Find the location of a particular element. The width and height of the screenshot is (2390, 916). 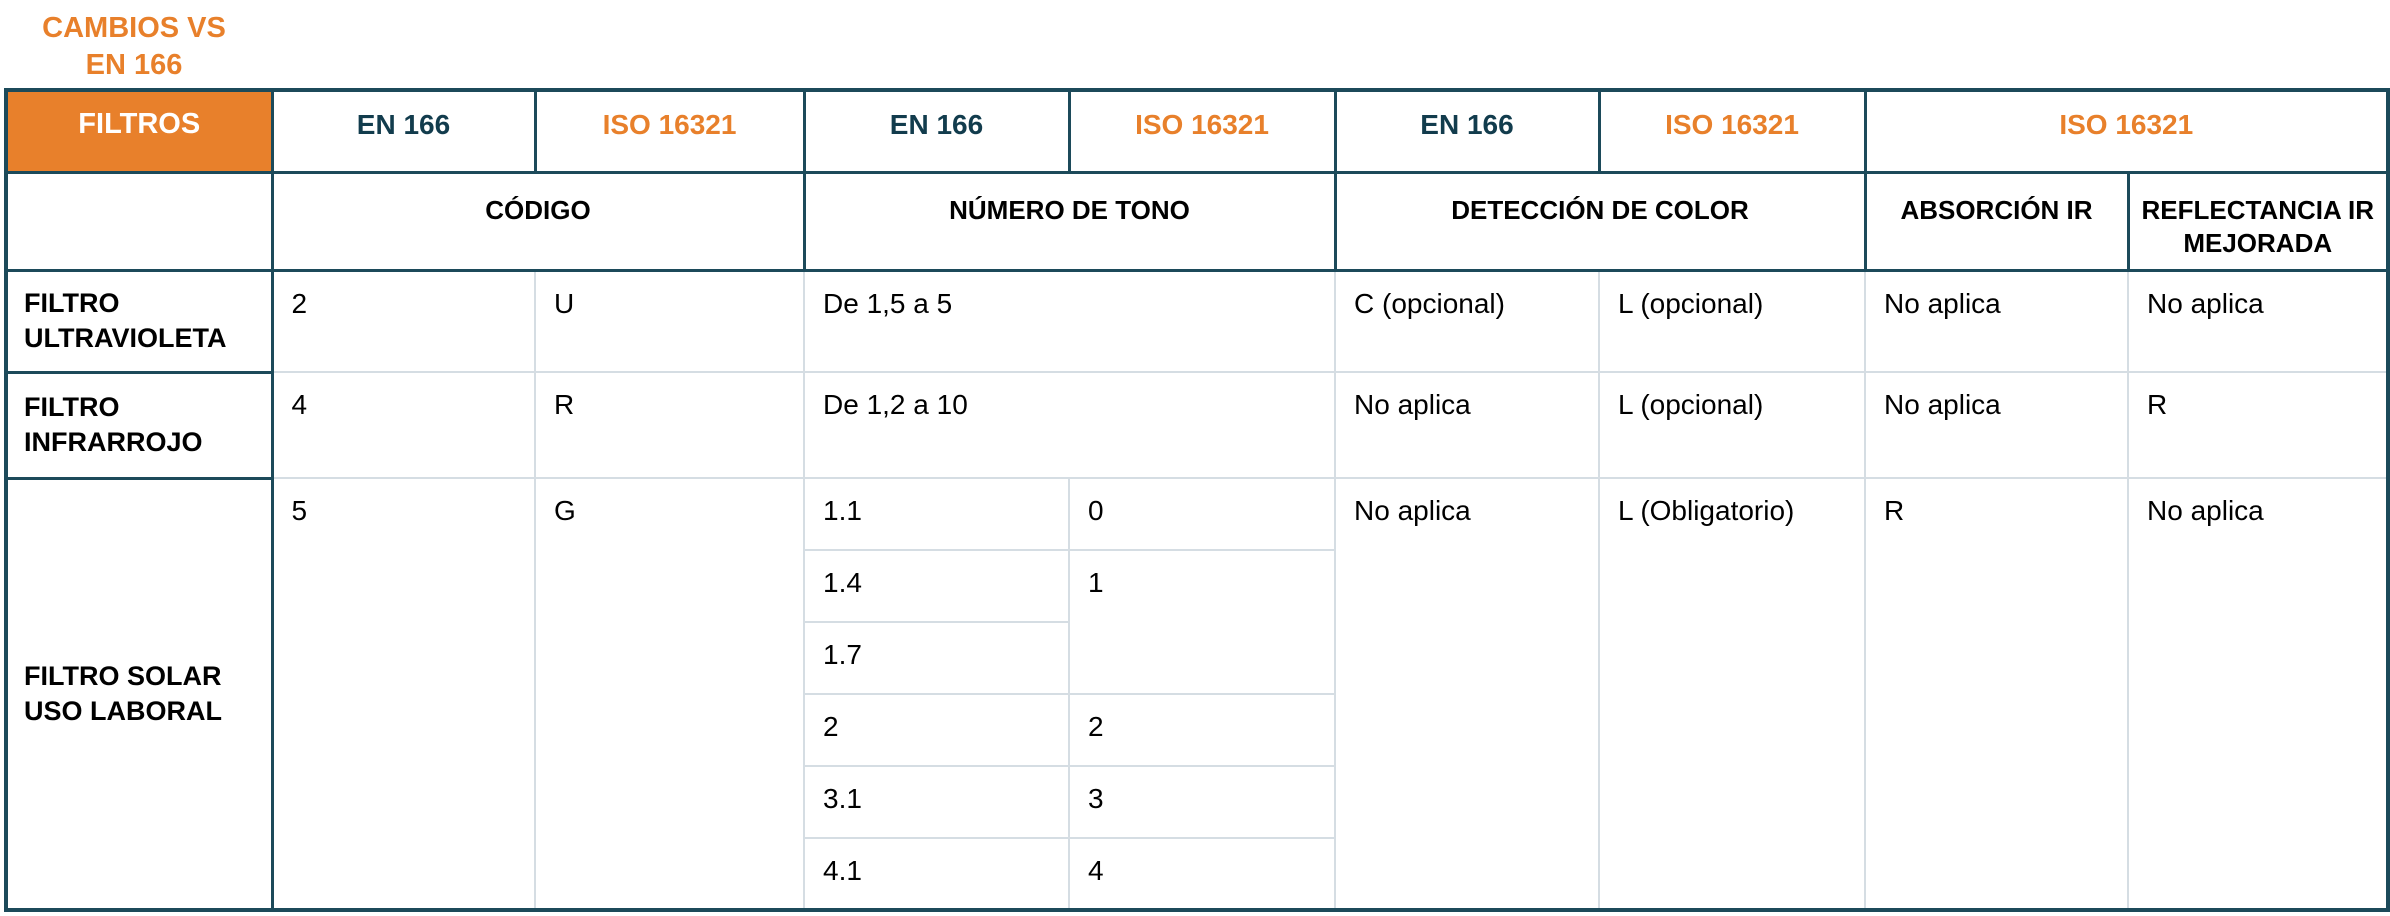

page-title: CAMBIOS VS EN 166 is located at coordinates (134, 47).